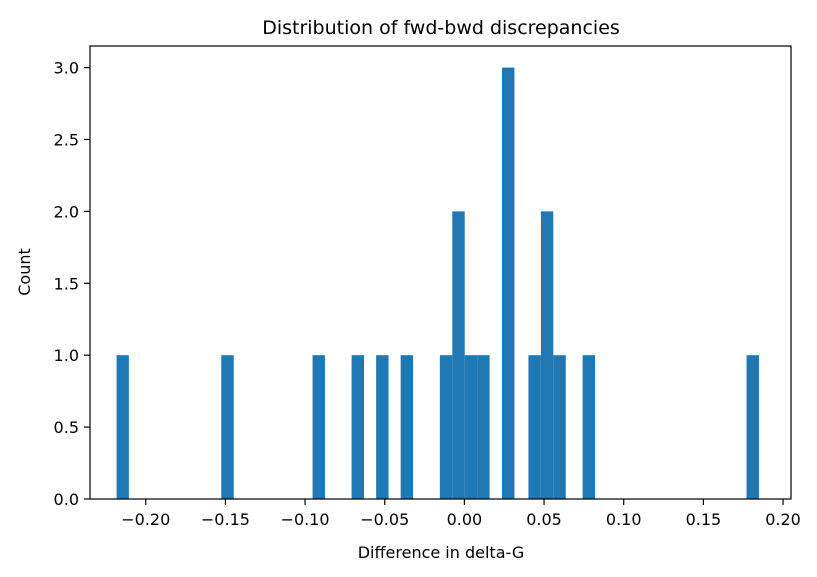 Image resolution: width=817 pixels, height=577 pixels. I want to click on x-tick-label-6: 0.10, so click(624, 519).